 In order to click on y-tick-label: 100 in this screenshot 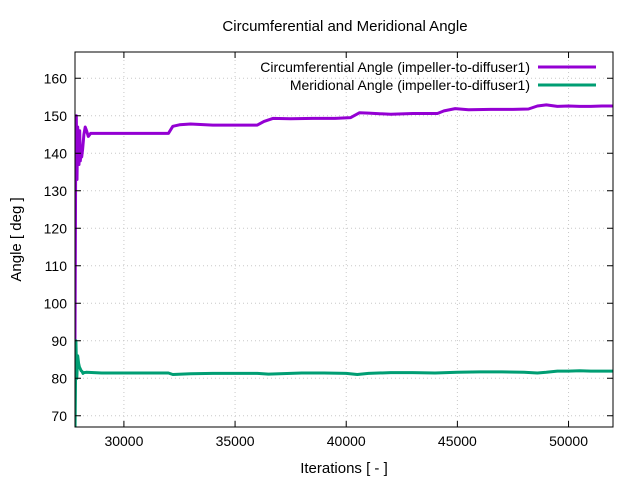, I will do `click(56, 303)`.